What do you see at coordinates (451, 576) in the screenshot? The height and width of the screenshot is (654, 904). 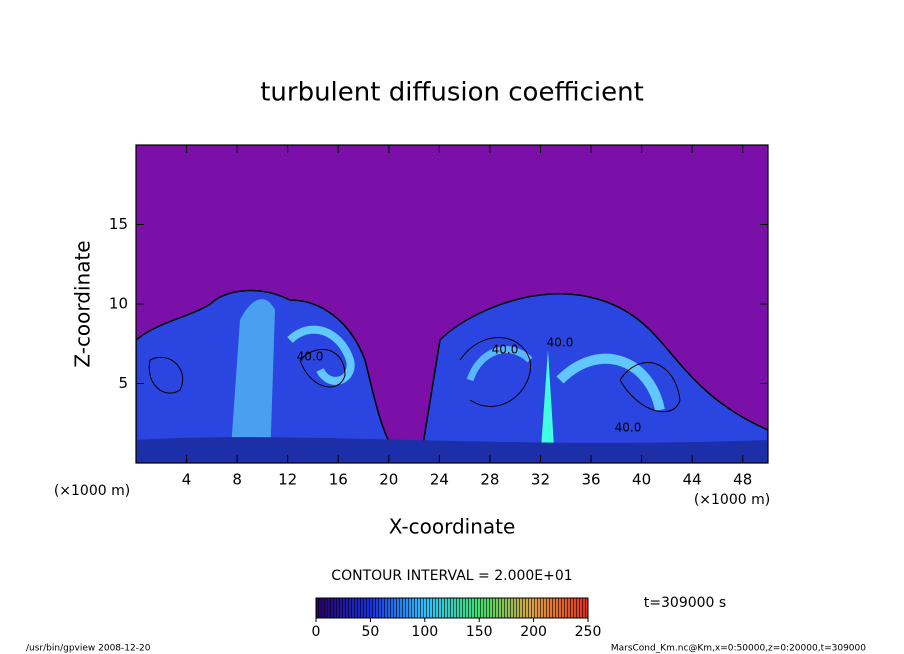 I see `contour-interval: CONTOUR INTERVAL = 2.000E+01` at bounding box center [451, 576].